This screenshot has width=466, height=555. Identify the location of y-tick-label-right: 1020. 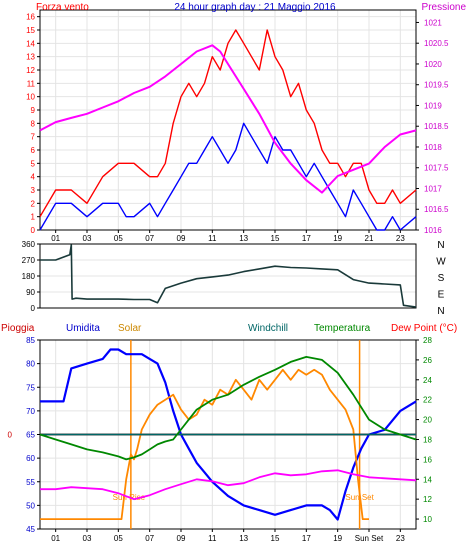
(433, 64).